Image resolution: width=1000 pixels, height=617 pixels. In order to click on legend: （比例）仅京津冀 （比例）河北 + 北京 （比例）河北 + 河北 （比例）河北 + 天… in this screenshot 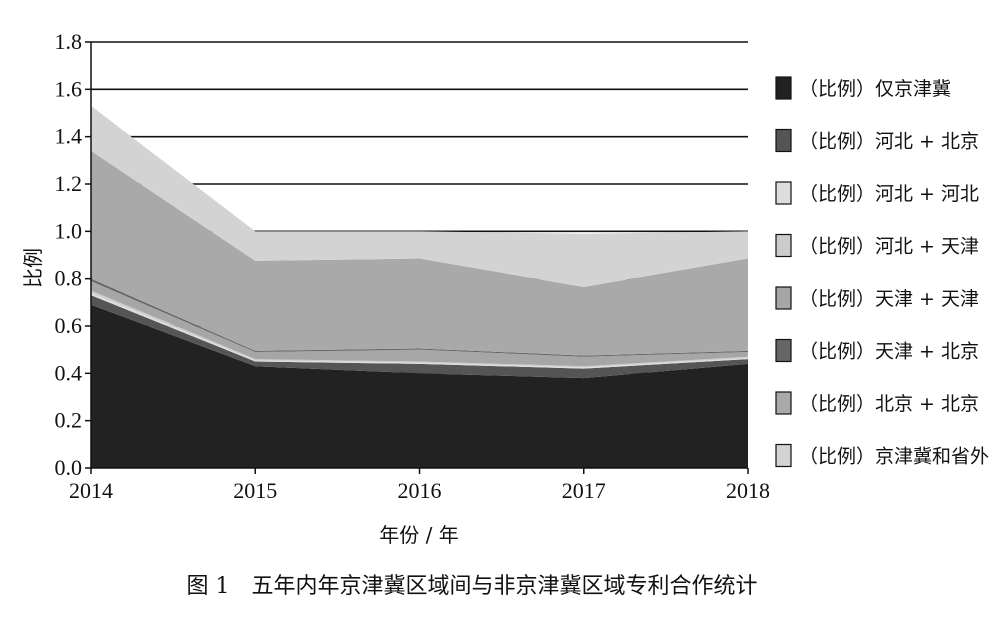, I will do `click(882, 272)`.